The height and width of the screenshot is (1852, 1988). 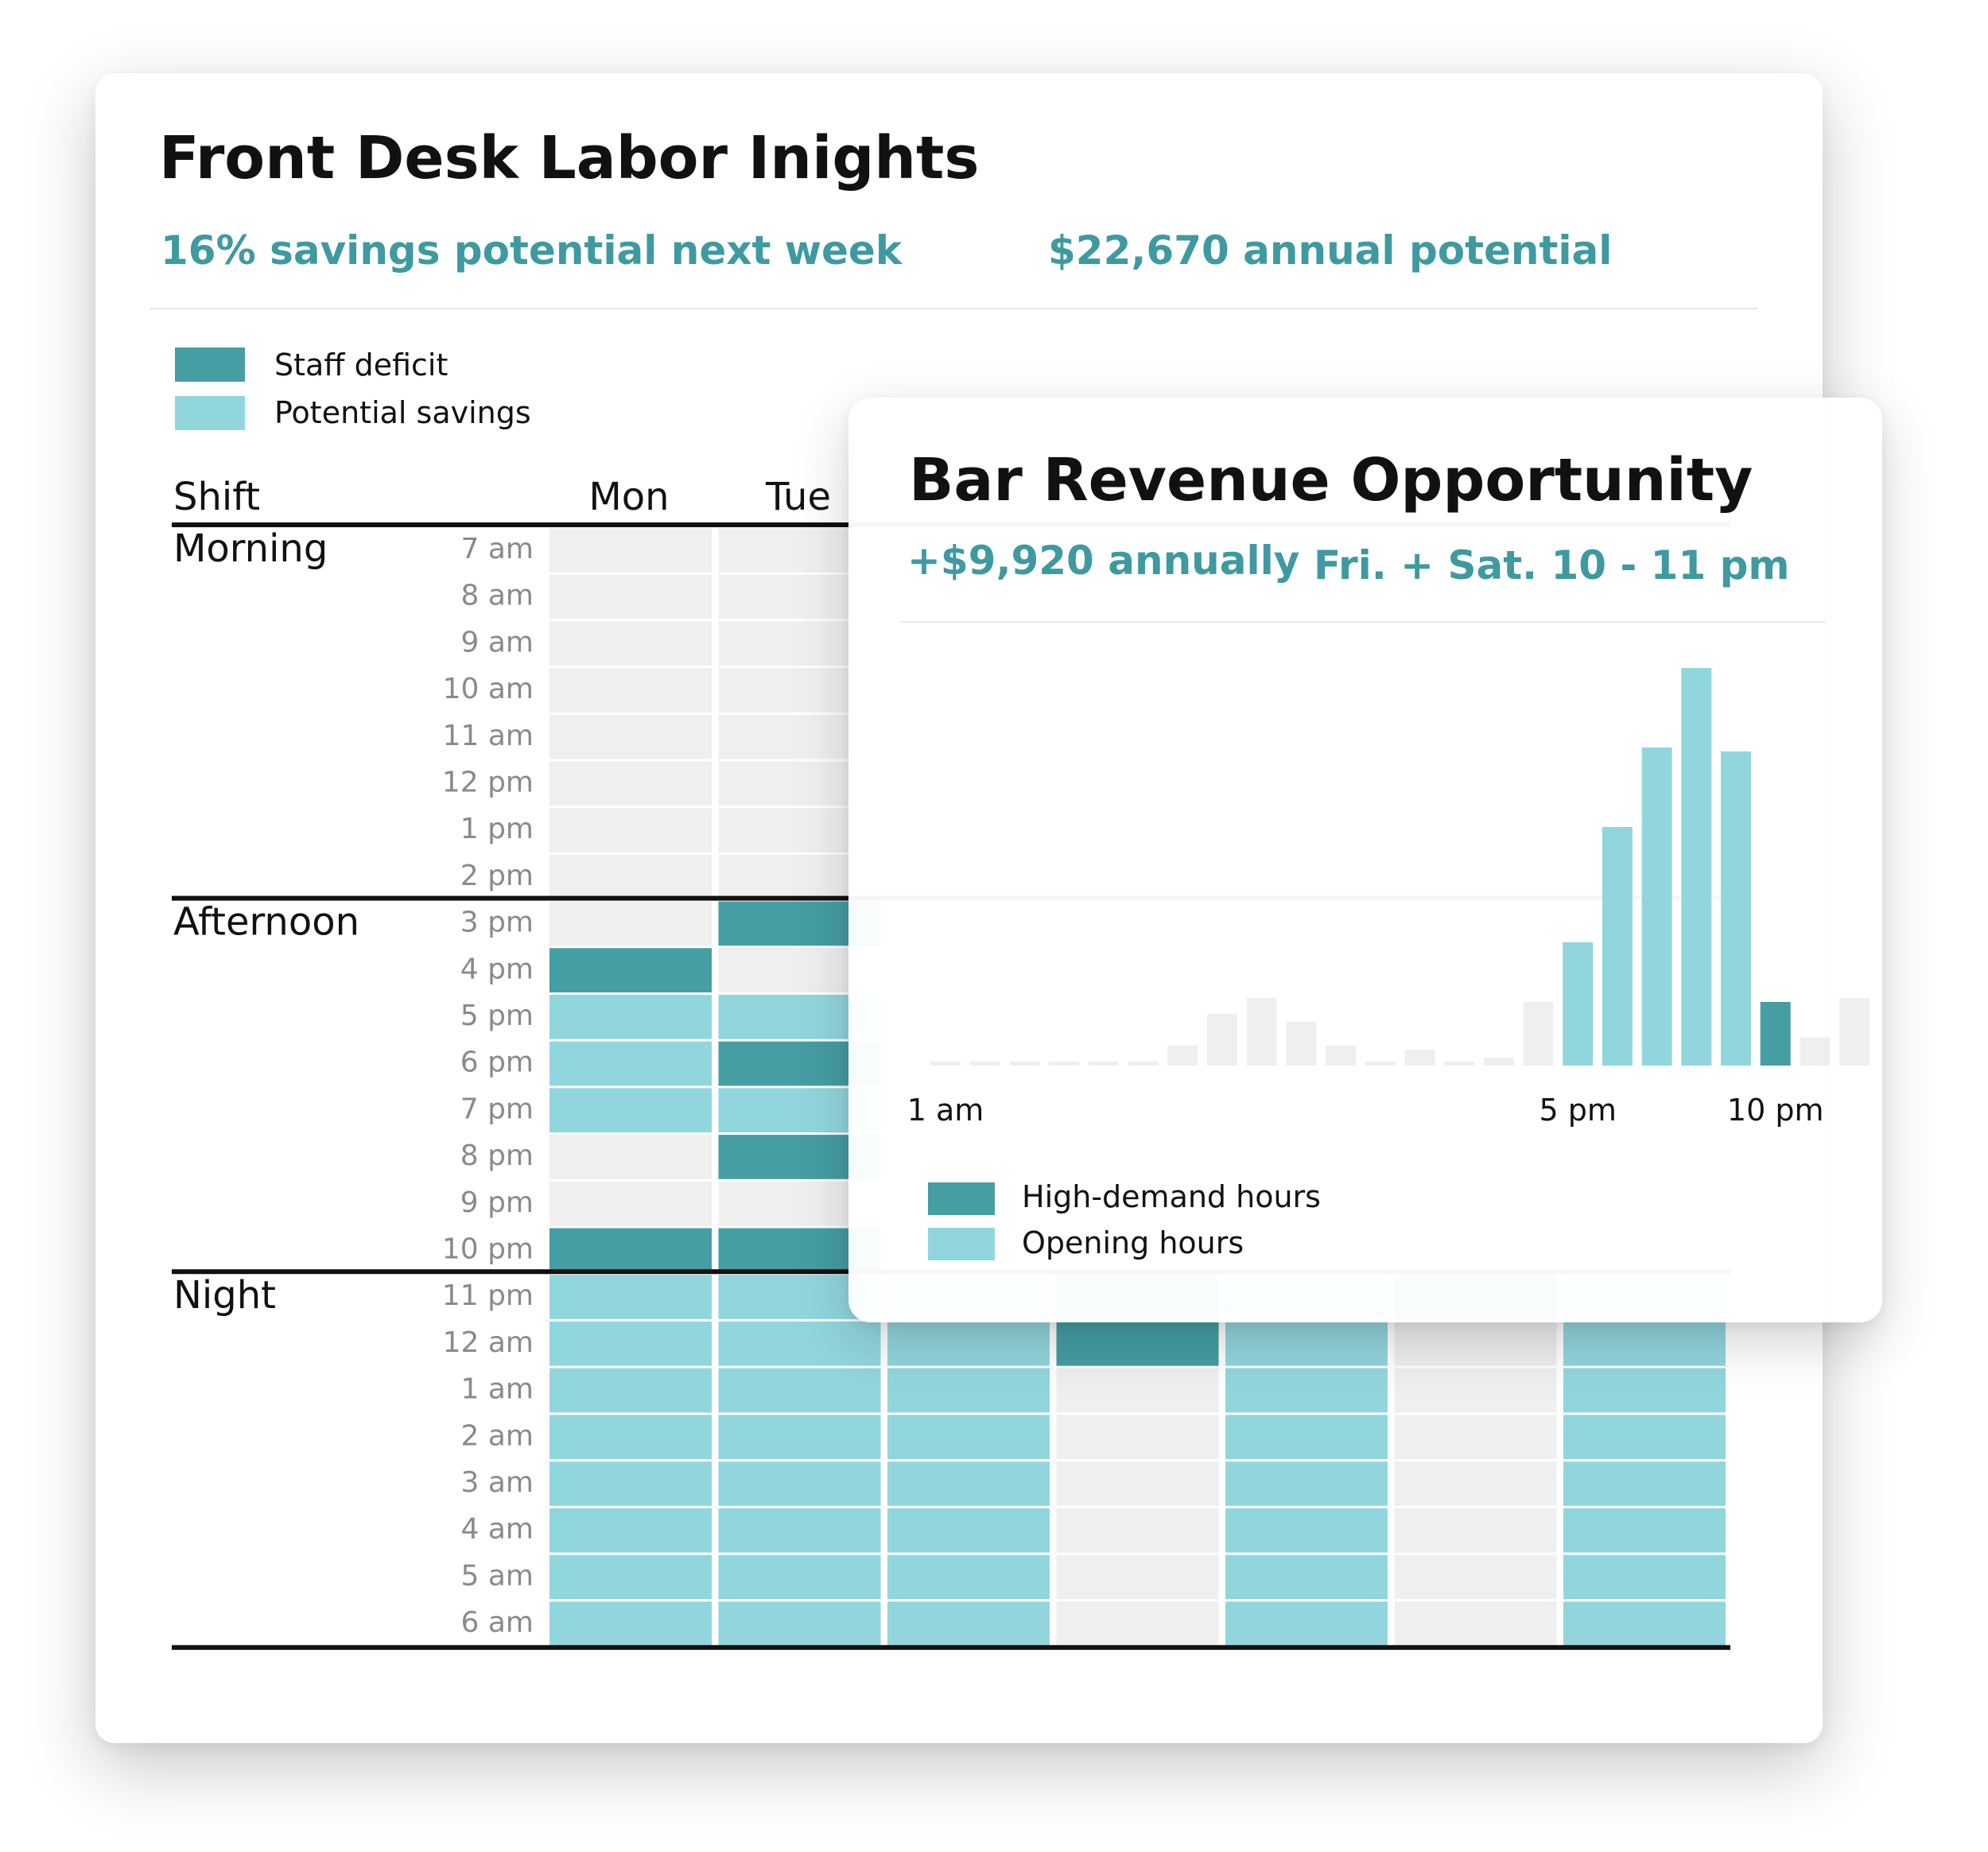 What do you see at coordinates (210, 413) in the screenshot?
I see `legend-swatch-savings` at bounding box center [210, 413].